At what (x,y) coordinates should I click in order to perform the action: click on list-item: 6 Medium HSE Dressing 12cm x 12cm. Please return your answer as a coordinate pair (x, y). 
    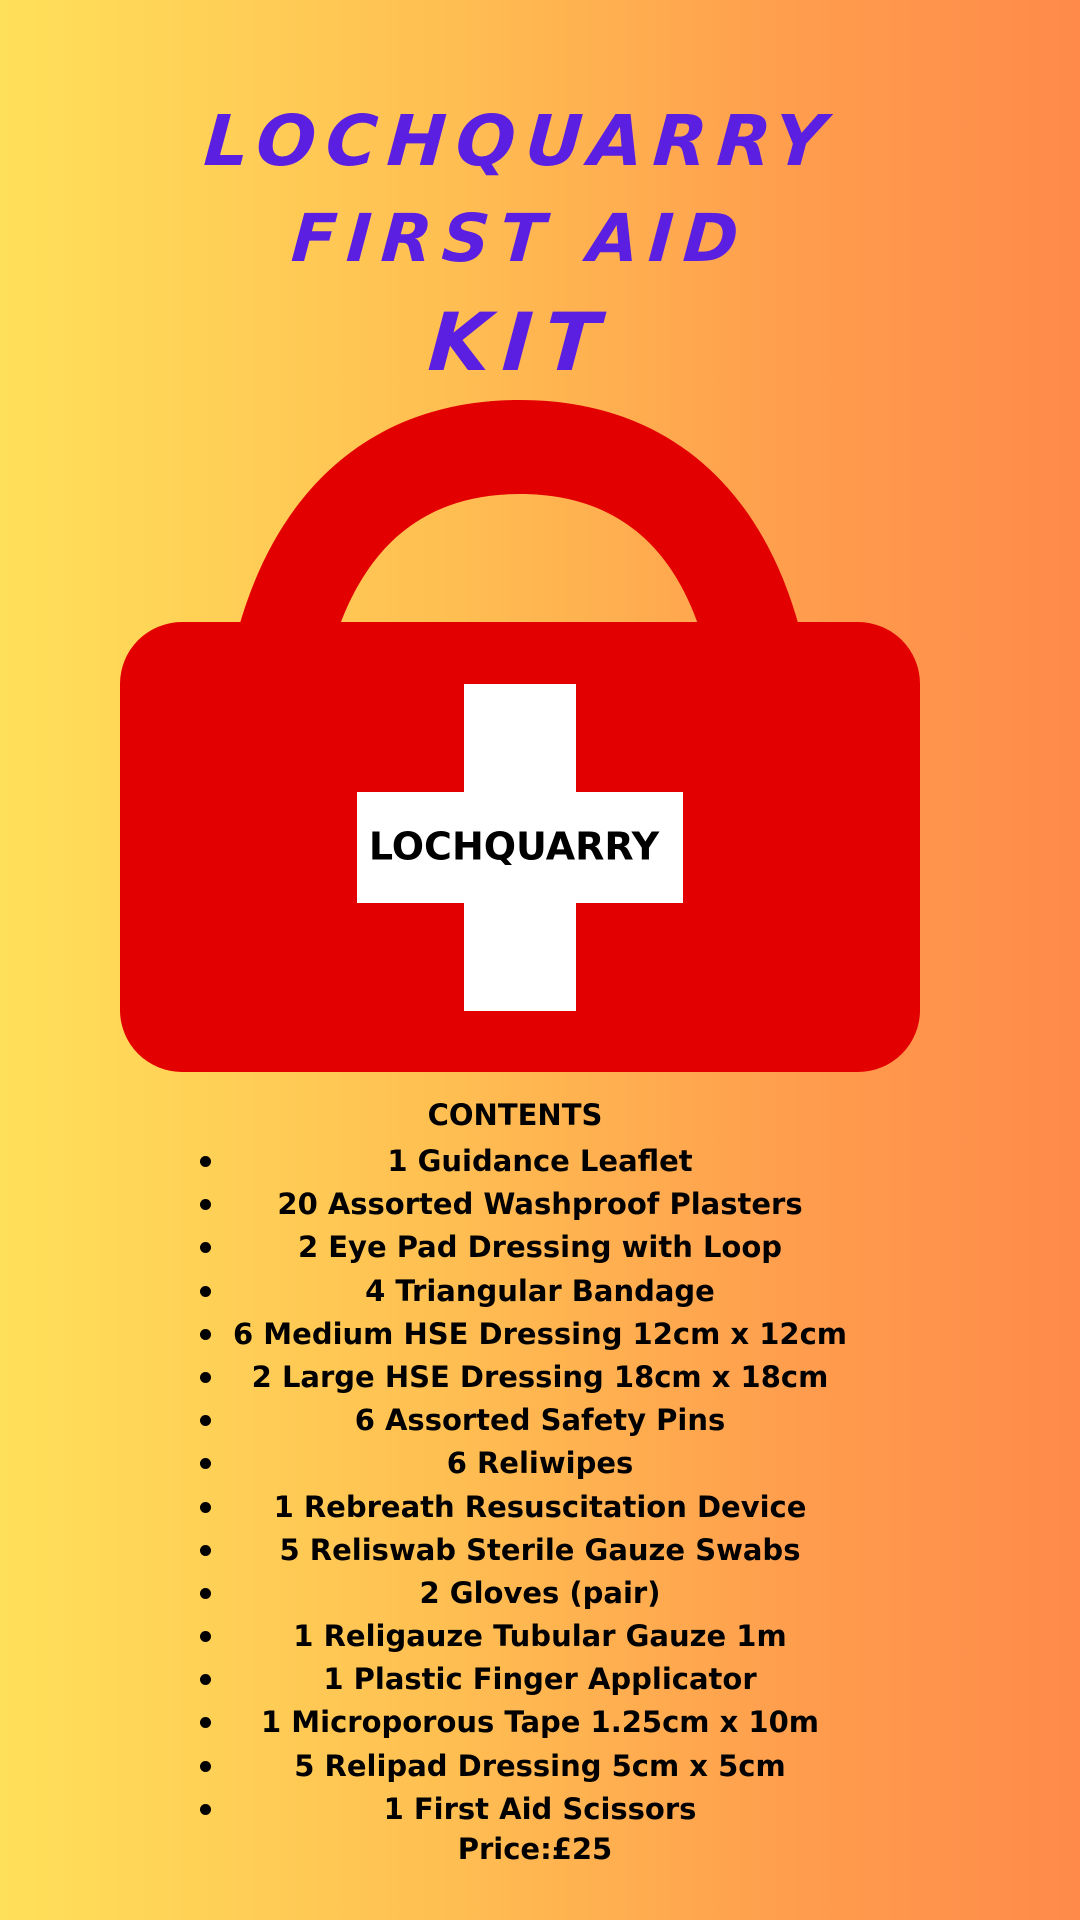
    Looking at the image, I should click on (540, 1334).